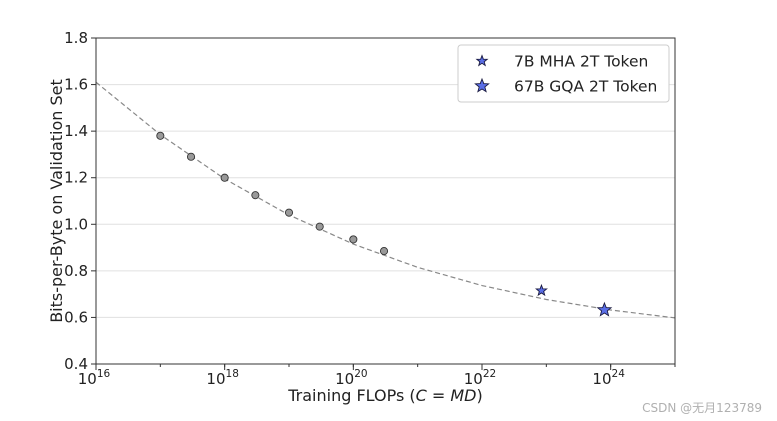  Describe the element at coordinates (76, 271) in the screenshot. I see `y-tick-label: 0.8` at that location.